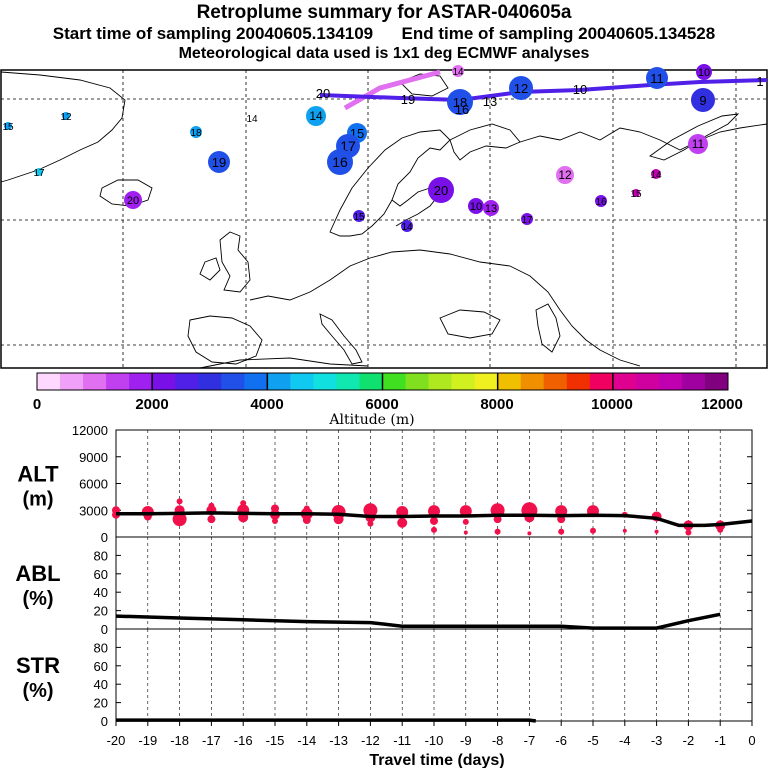 The image size is (768, 768). I want to click on italy-coast, so click(341, 339).